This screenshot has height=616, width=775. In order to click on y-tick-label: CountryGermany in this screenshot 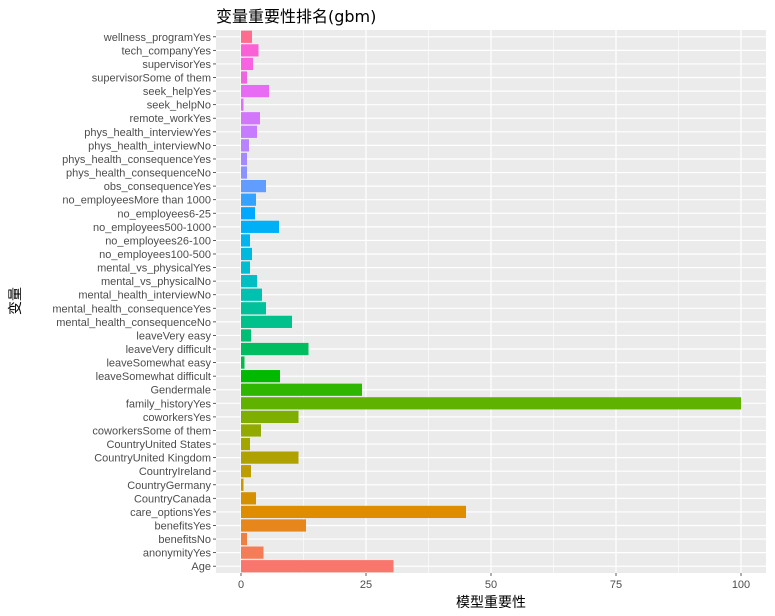, I will do `click(169, 486)`.